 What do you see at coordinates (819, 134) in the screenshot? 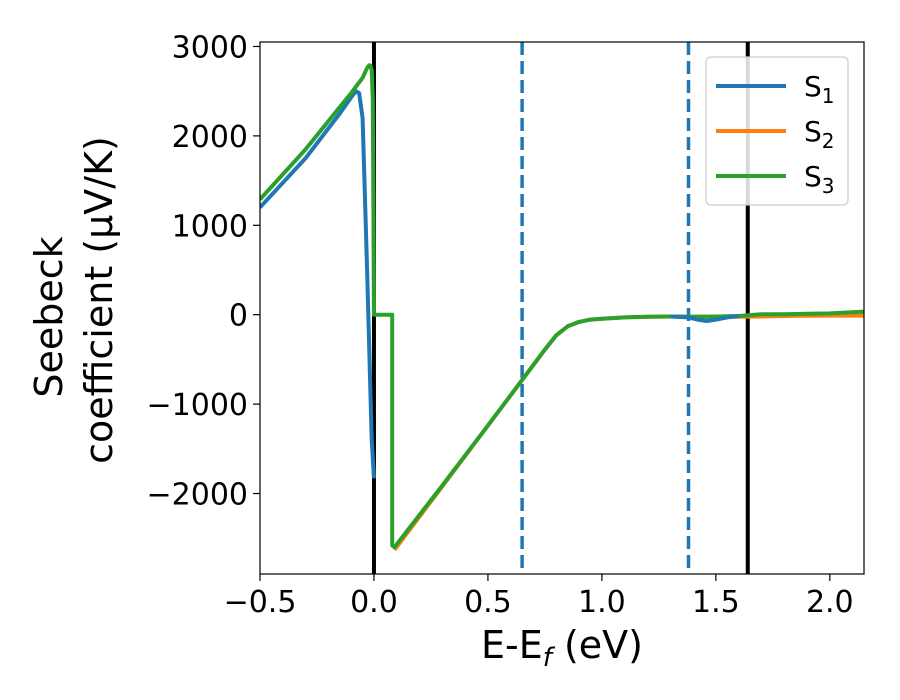
I see `legend-label-s2: S2` at bounding box center [819, 134].